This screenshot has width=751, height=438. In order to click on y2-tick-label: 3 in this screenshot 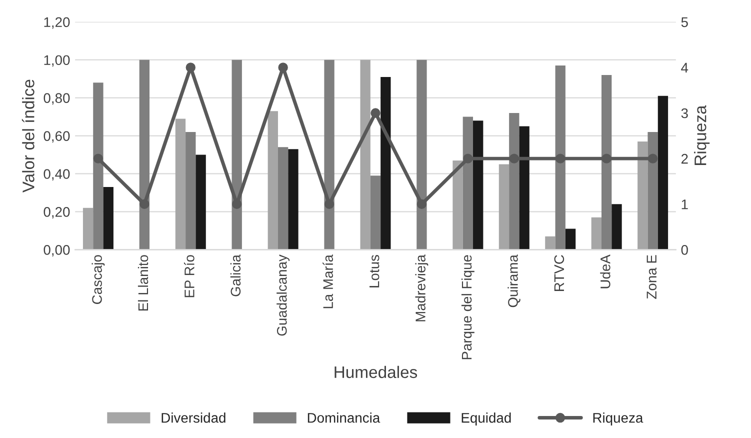, I will do `click(684, 113)`.